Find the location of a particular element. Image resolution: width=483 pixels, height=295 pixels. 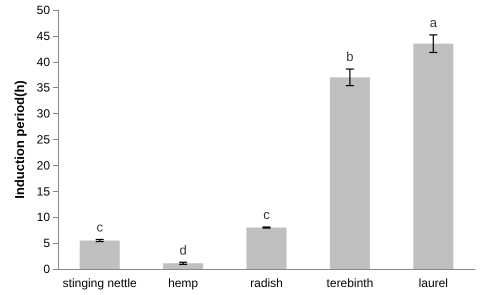

x-tick-label: hemp is located at coordinates (183, 283).